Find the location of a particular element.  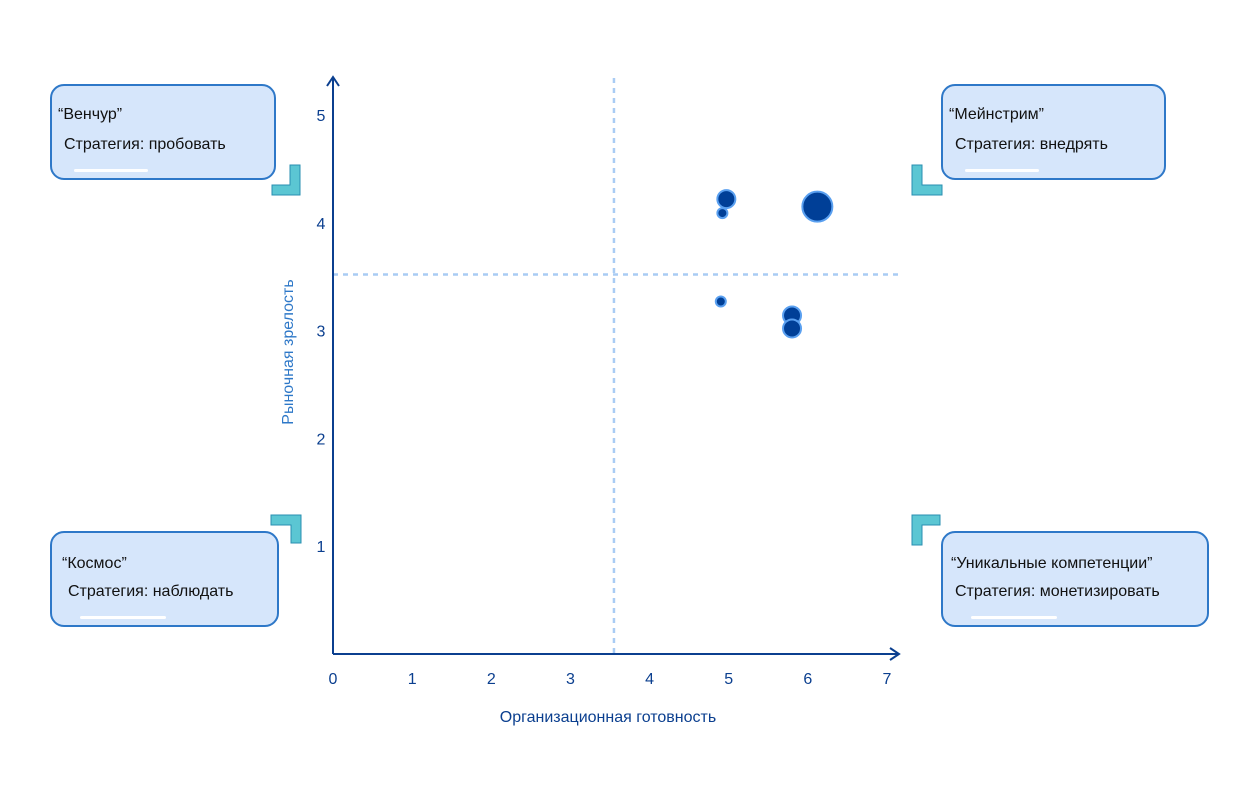

quadrant-mainstream-title: “Мейнстрим” is located at coordinates (996, 114).